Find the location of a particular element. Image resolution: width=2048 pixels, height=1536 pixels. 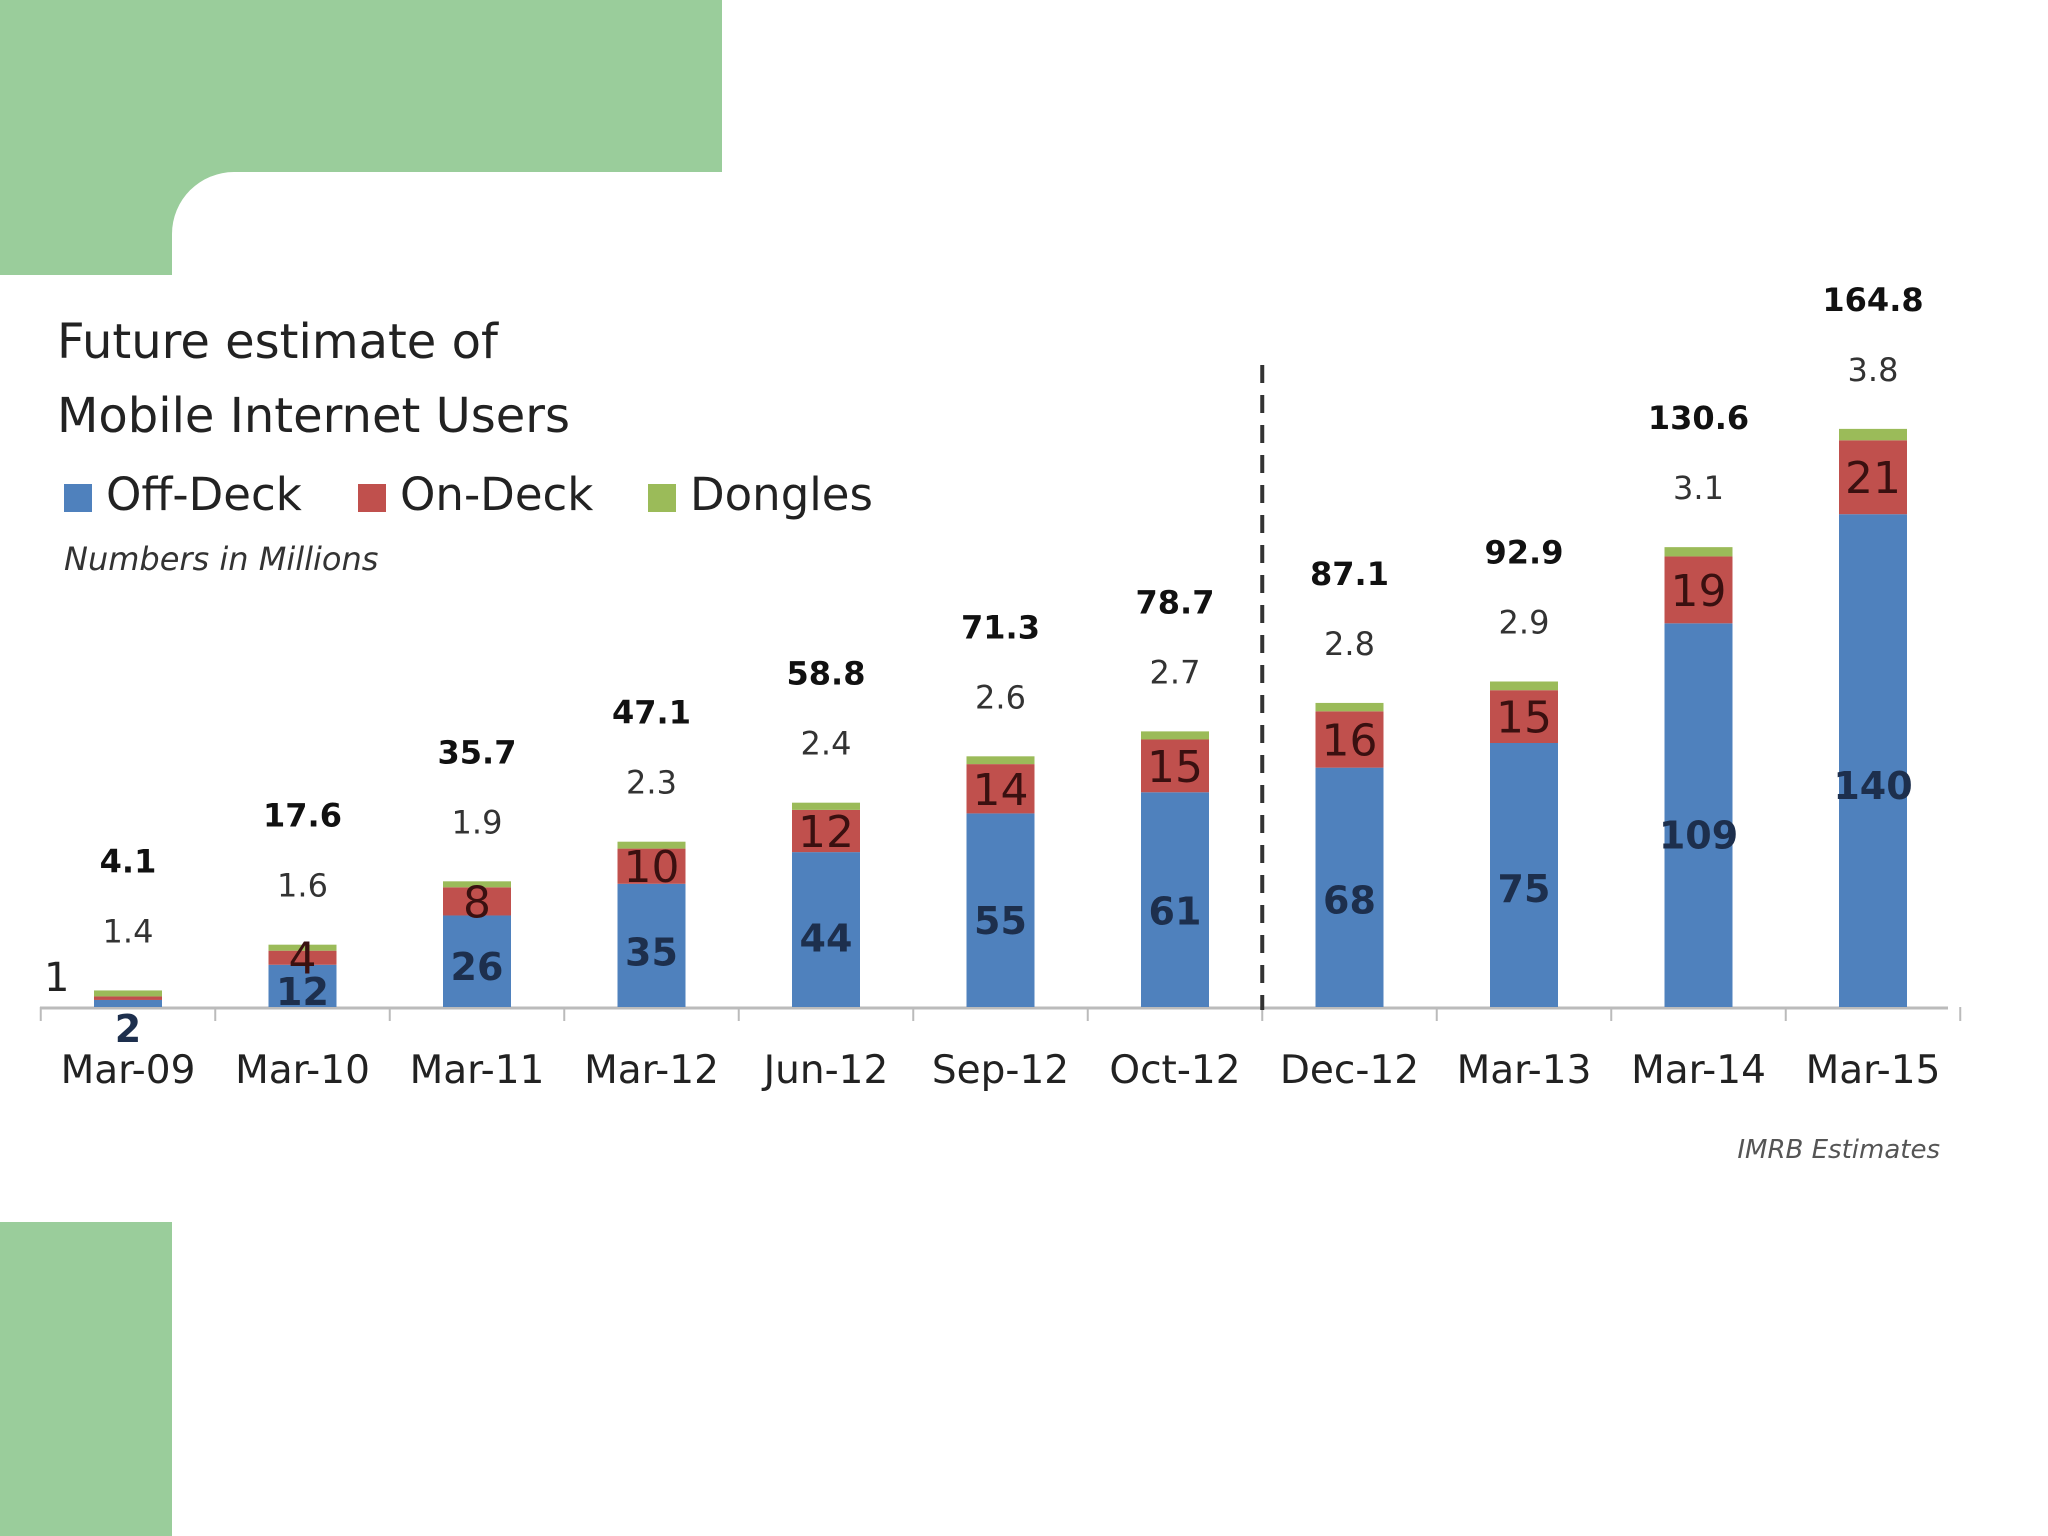

ondeck-value-label: 16 is located at coordinates (1350, 740).